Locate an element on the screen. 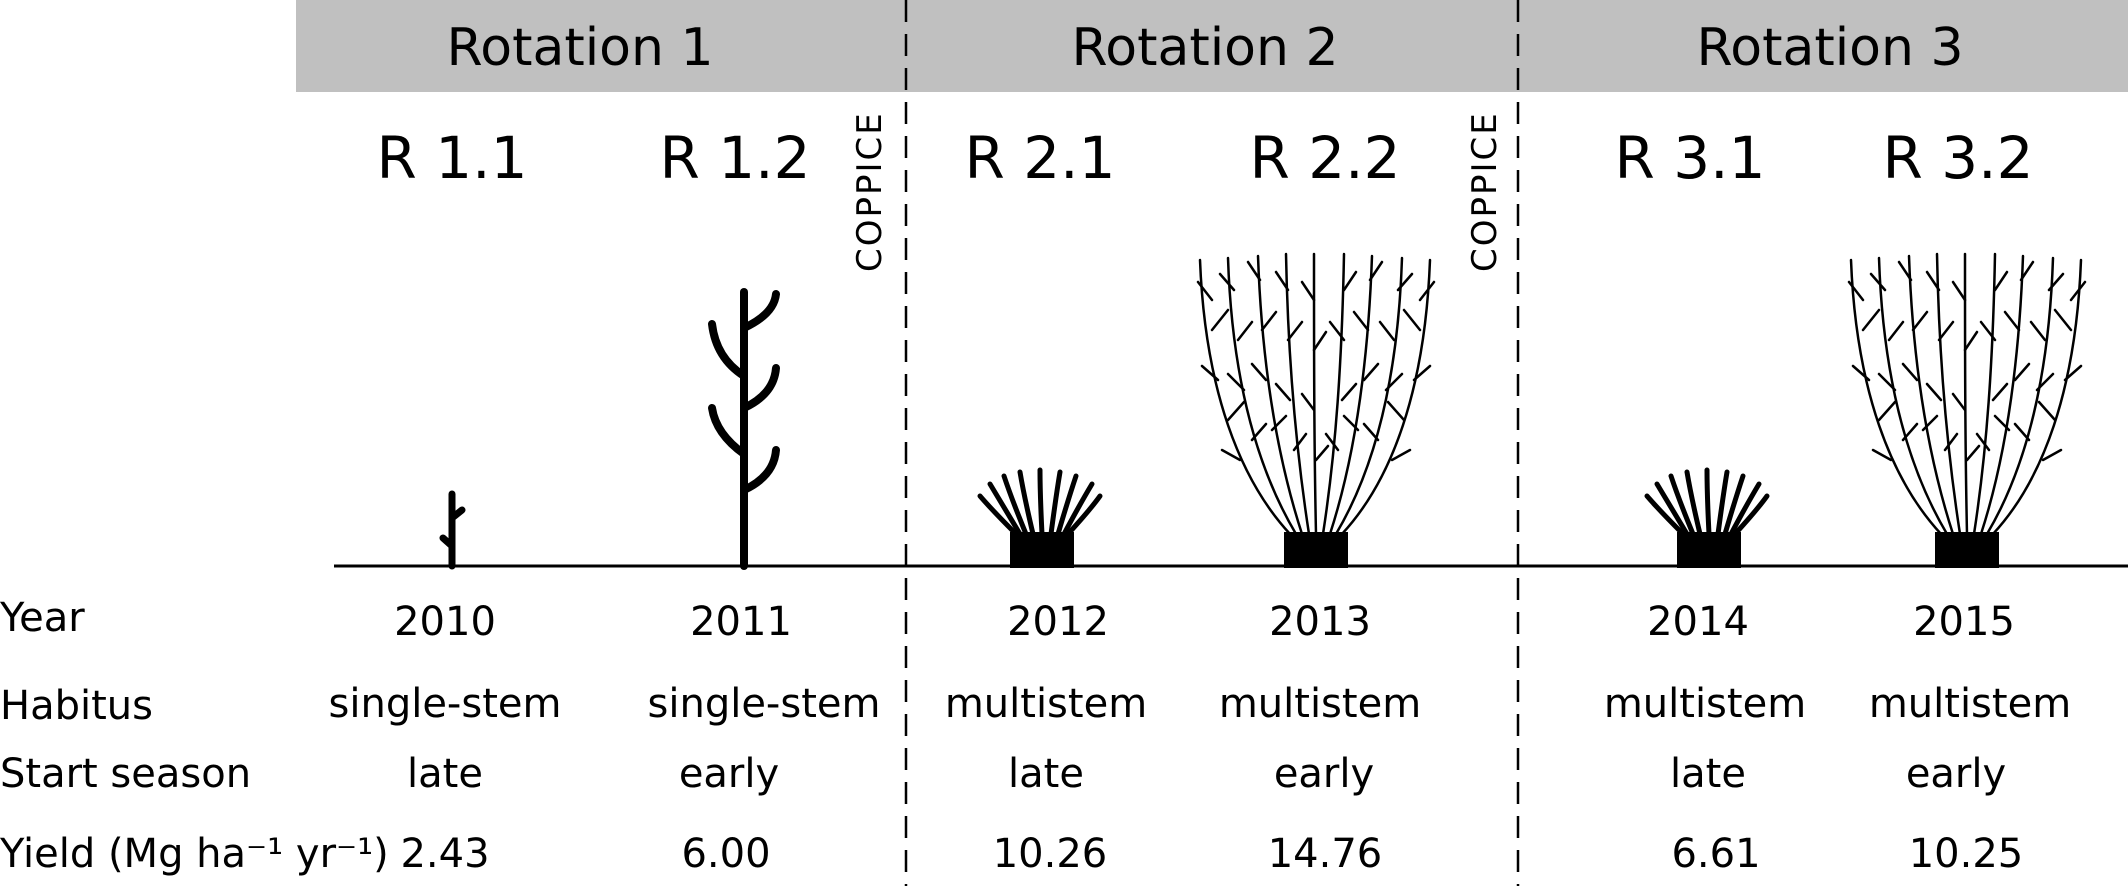  season-r21: late is located at coordinates (1046, 774).